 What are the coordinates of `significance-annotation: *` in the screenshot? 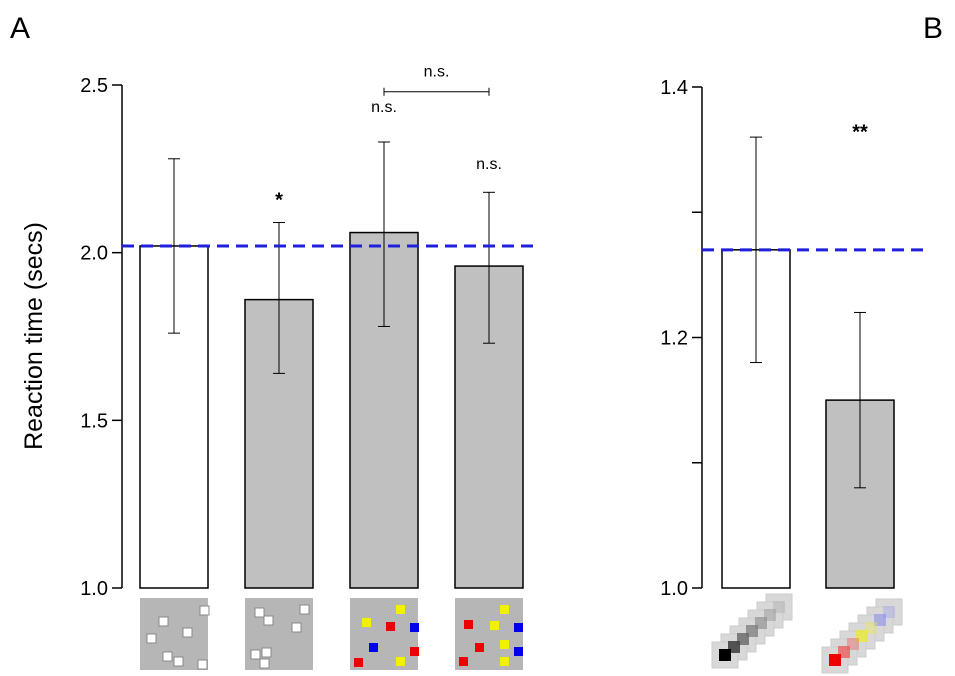 It's located at (279, 200).